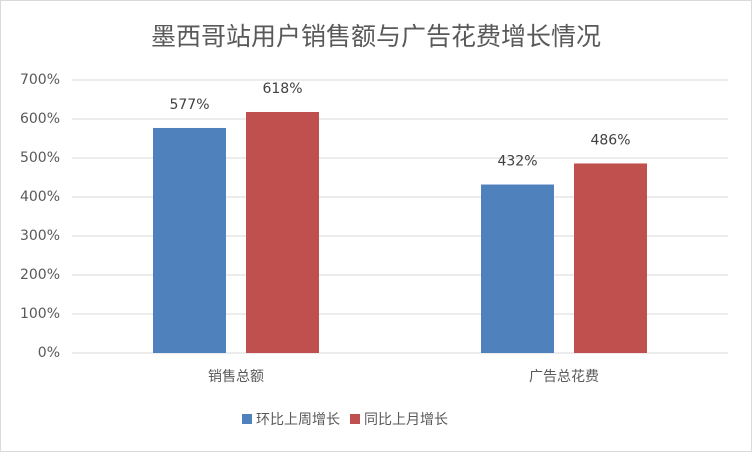 The height and width of the screenshot is (452, 752). What do you see at coordinates (40, 275) in the screenshot?
I see `y-tick-label: 200%` at bounding box center [40, 275].